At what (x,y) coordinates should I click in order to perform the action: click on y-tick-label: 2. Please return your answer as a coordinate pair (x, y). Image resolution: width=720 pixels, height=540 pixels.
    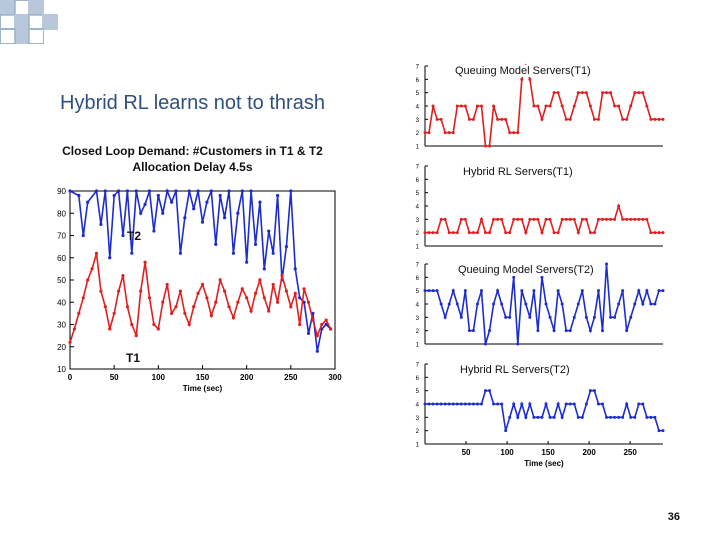
    Looking at the image, I should click on (418, 134).